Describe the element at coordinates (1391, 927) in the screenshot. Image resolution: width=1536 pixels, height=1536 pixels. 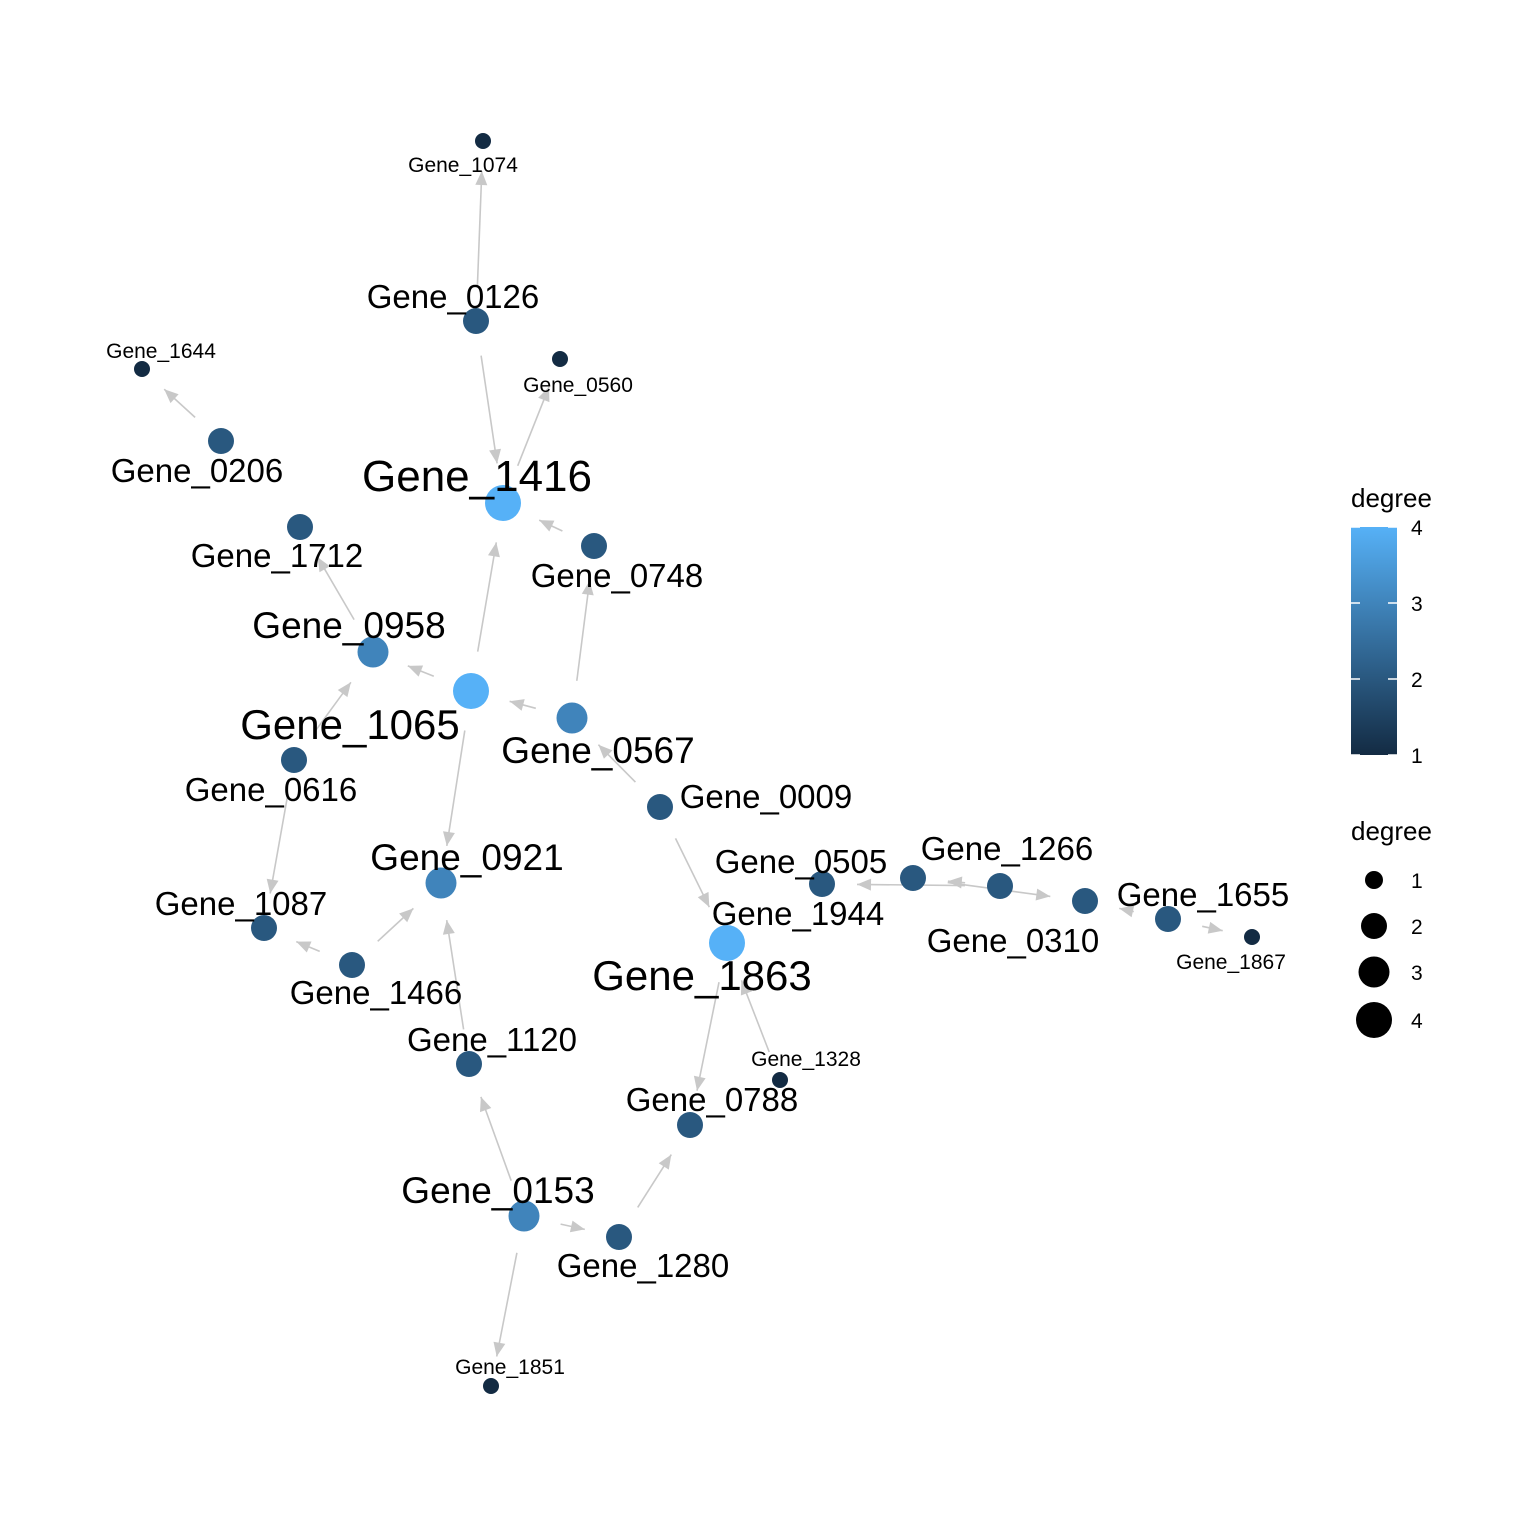
I see `size-legend: degree 1 2 3 4` at that location.